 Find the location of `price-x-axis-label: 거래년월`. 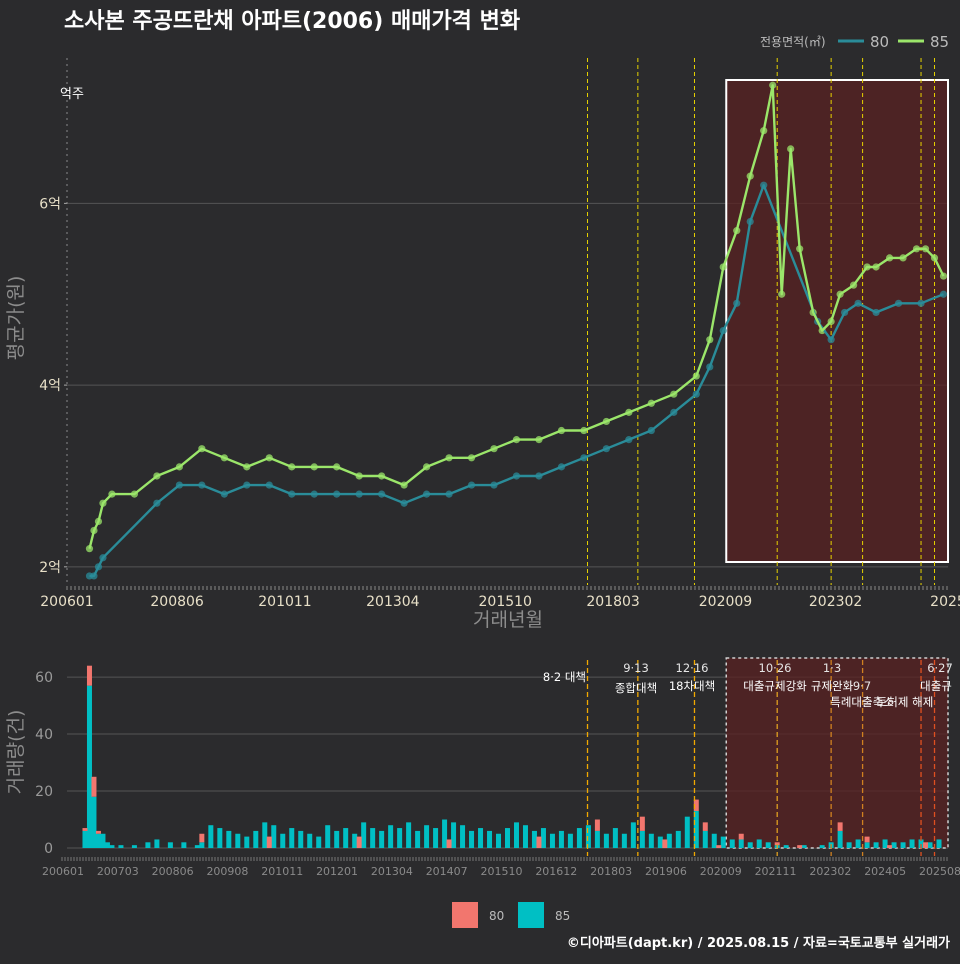

price-x-axis-label: 거래년월 is located at coordinates (508, 620).